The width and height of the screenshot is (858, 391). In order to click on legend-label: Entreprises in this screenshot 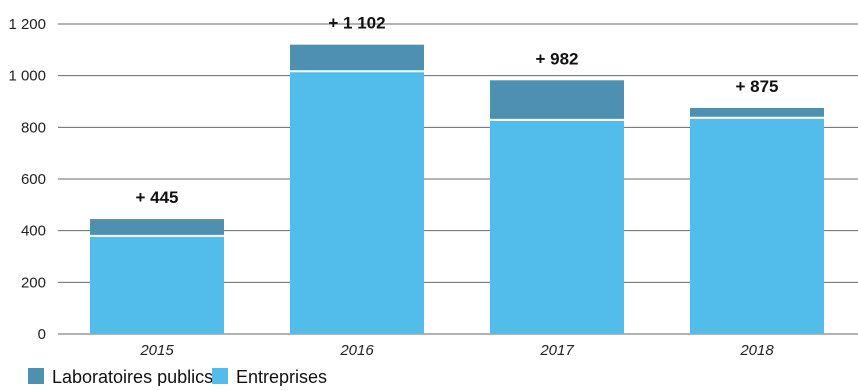, I will do `click(281, 376)`.